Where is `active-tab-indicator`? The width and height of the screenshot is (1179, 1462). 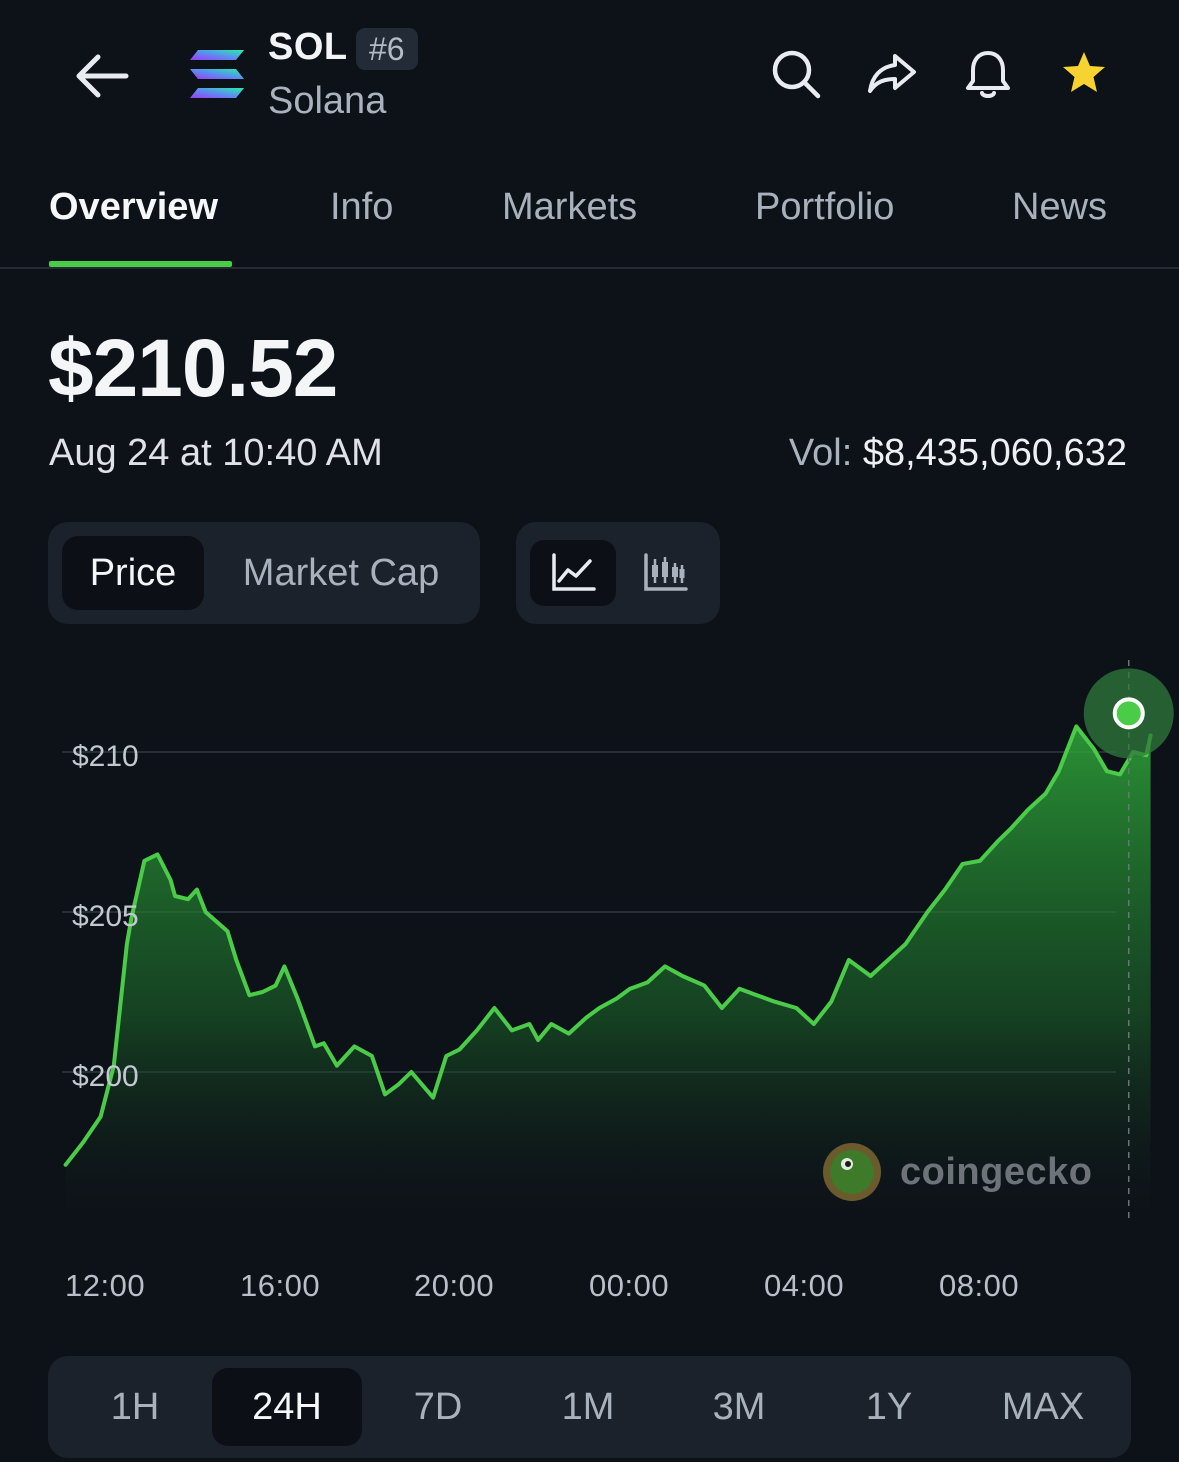
active-tab-indicator is located at coordinates (140, 264).